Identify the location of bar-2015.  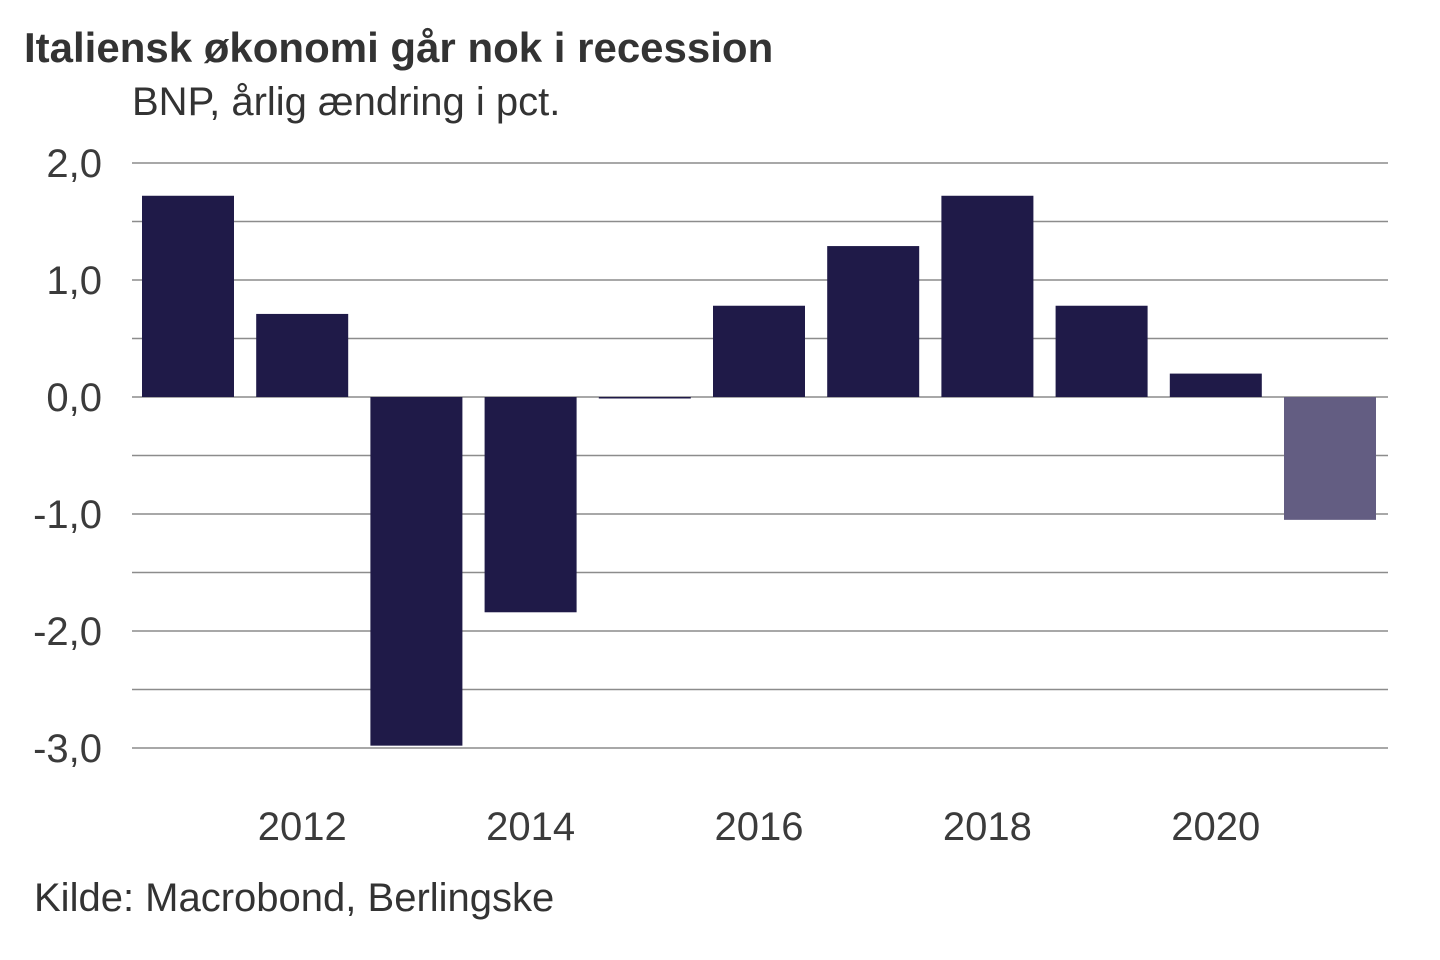
(644, 398).